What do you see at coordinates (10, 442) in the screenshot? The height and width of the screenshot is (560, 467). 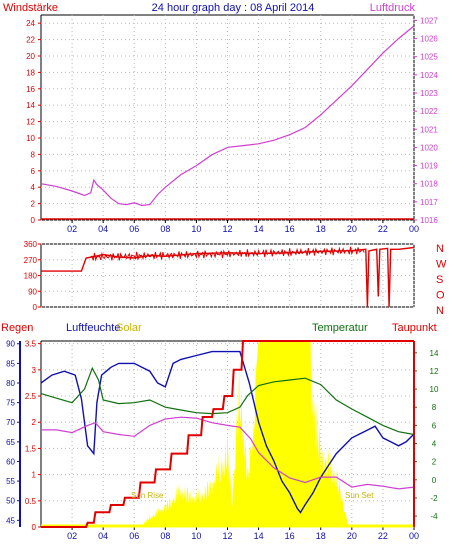 I see `chart3-humidity-tick-label: 65` at bounding box center [10, 442].